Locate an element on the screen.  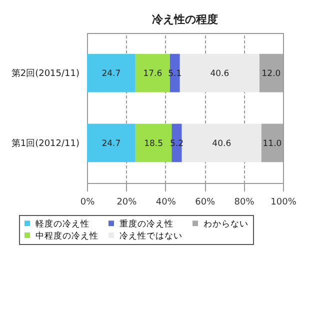
y-tick-label: 第1回(2012/11) is located at coordinates (45, 143).